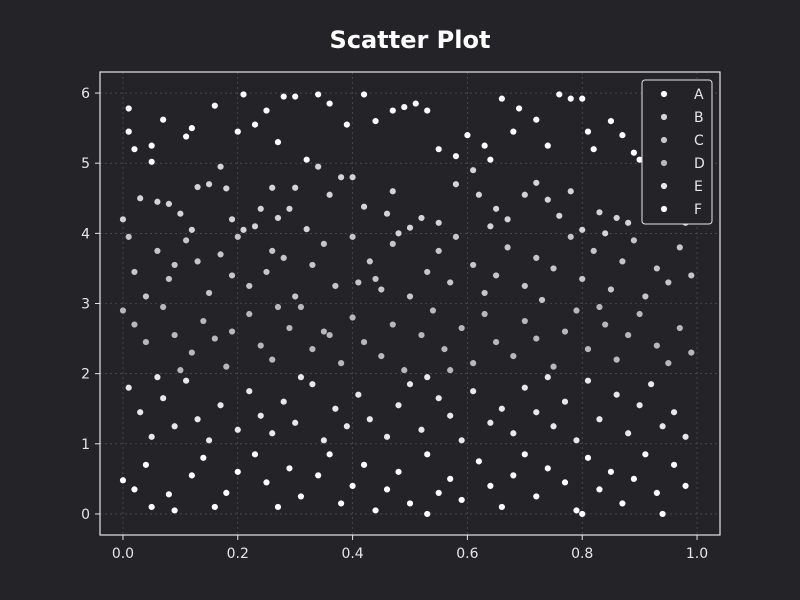 This screenshot has width=800, height=600. I want to click on x-tick-label: 0.4, so click(352, 554).